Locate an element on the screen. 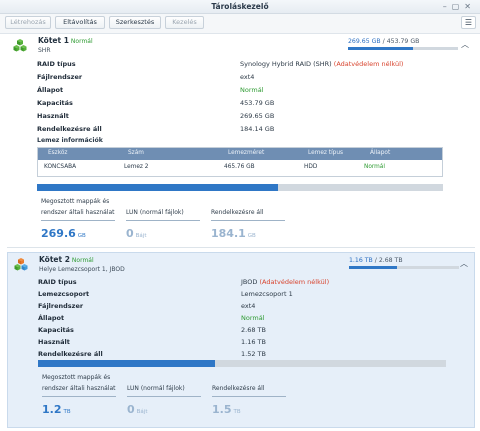 This screenshot has width=480, height=431. field-label: Használt is located at coordinates (53, 116).